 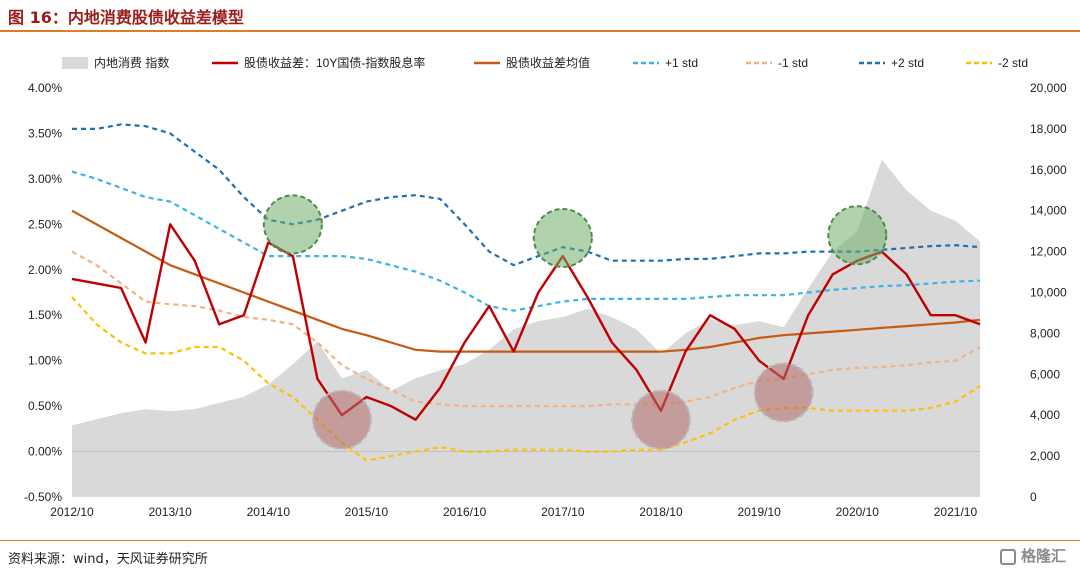 I want to click on legend-label-plus1: +1 std, so click(x=681, y=63).